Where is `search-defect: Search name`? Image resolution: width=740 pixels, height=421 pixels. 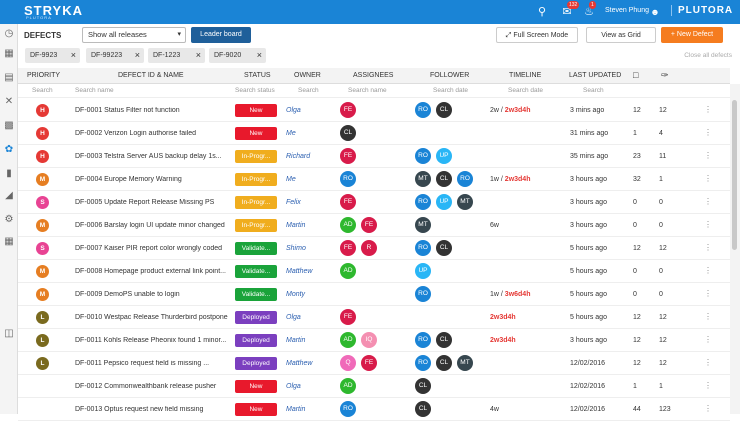
search-defect: Search name is located at coordinates (94, 90).